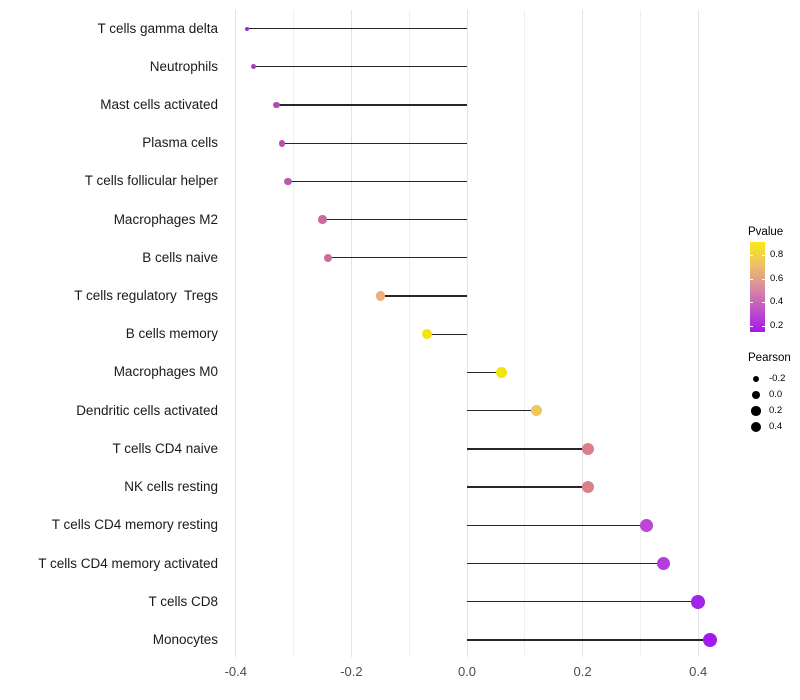 The image size is (800, 700). I want to click on pearson-size-label: 0.0, so click(776, 394).